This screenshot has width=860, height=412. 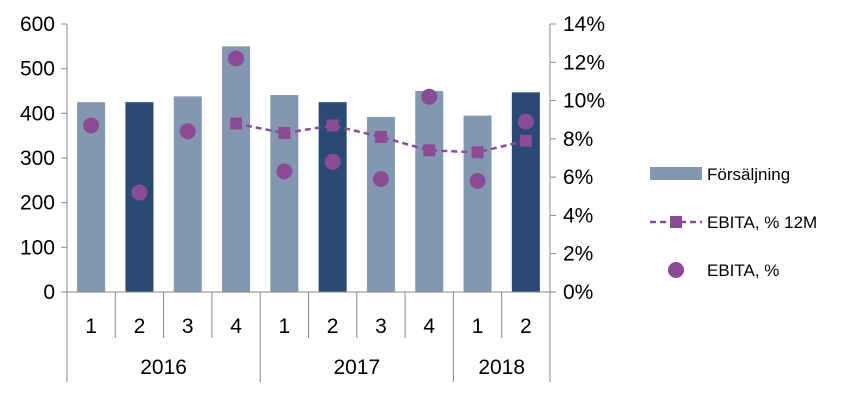 What do you see at coordinates (37, 247) in the screenshot?
I see `left-tick-label: 100` at bounding box center [37, 247].